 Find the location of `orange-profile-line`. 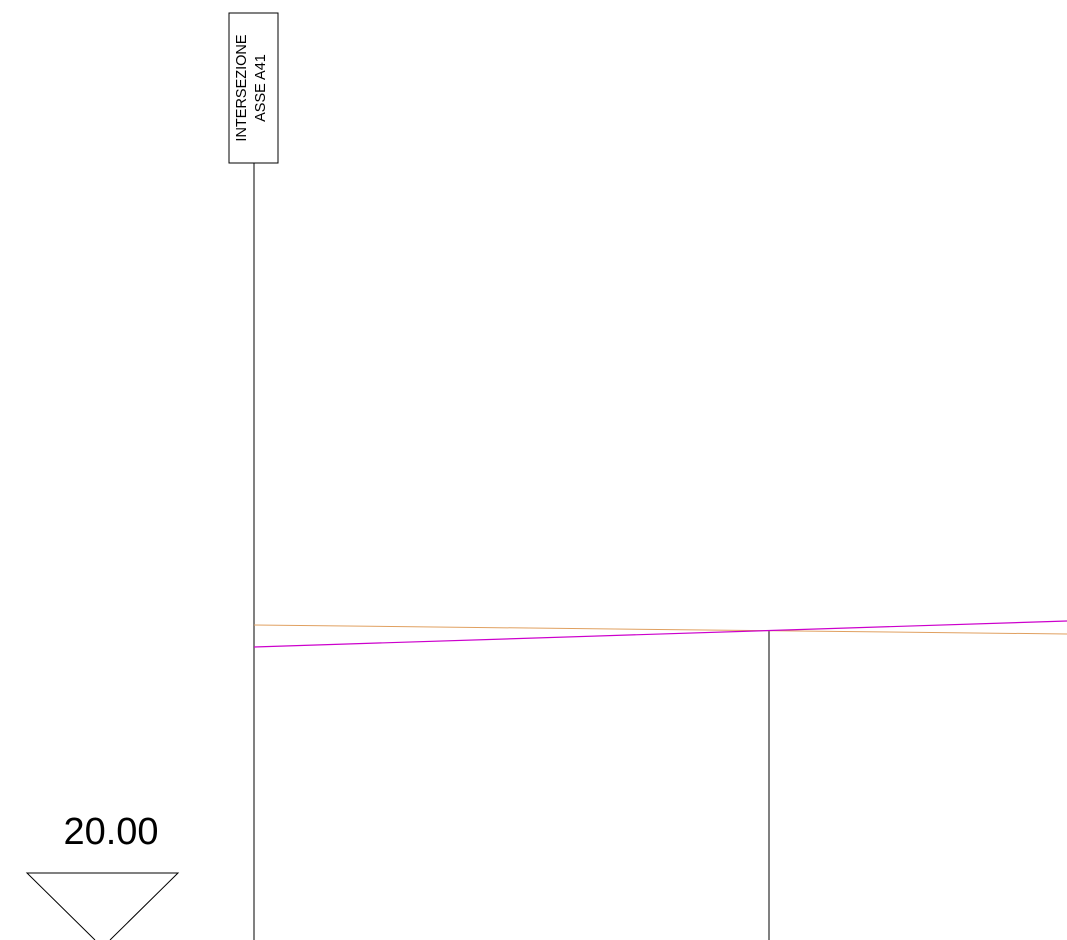

orange-profile-line is located at coordinates (660, 629).